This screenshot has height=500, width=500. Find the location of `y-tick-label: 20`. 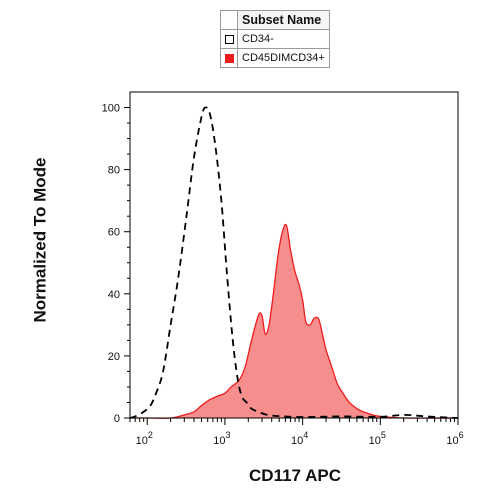

y-tick-label: 20 is located at coordinates (114, 357).